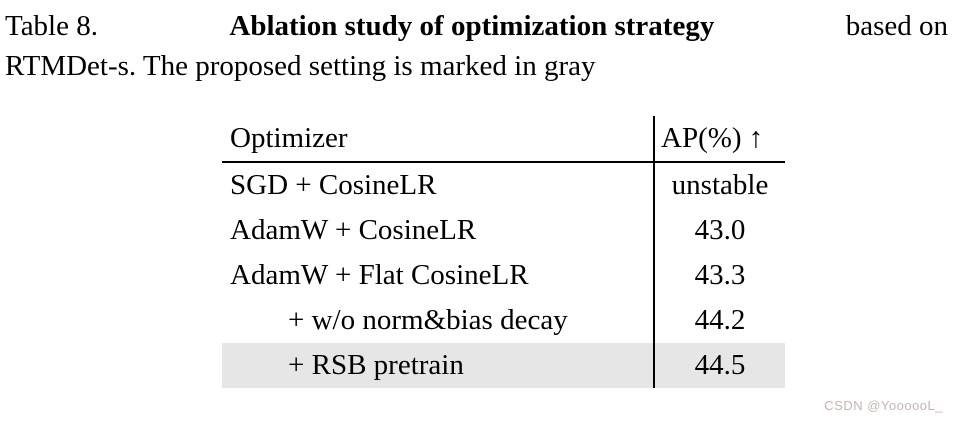  I want to click on cell-optimizer: + w/o norm&bias decay, so click(428, 320).